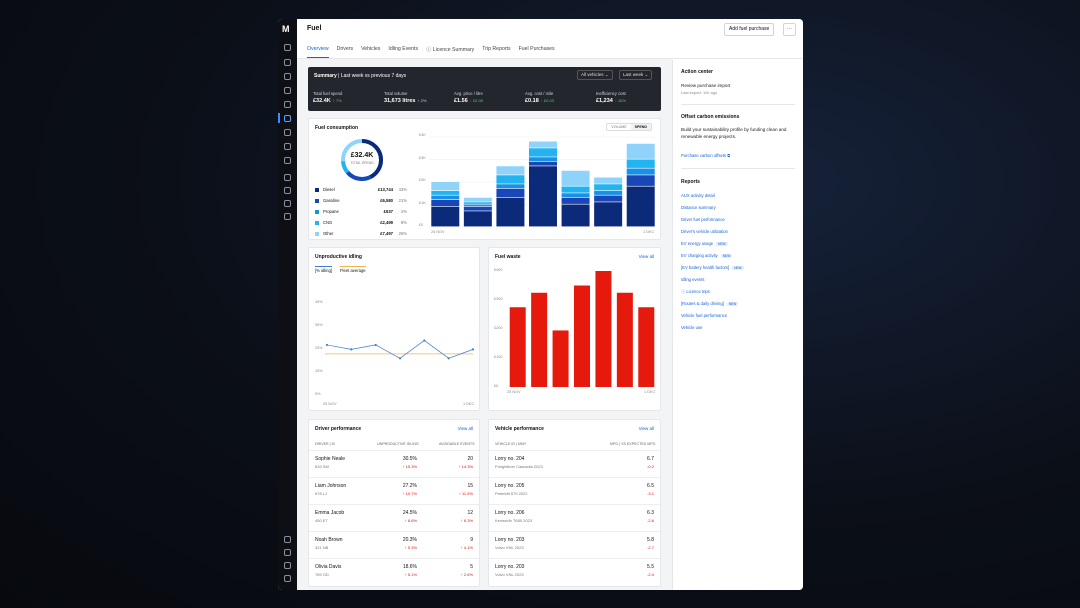 The height and width of the screenshot is (608, 1080). What do you see at coordinates (698, 207) in the screenshot?
I see `report-link: Distance summary` at bounding box center [698, 207].